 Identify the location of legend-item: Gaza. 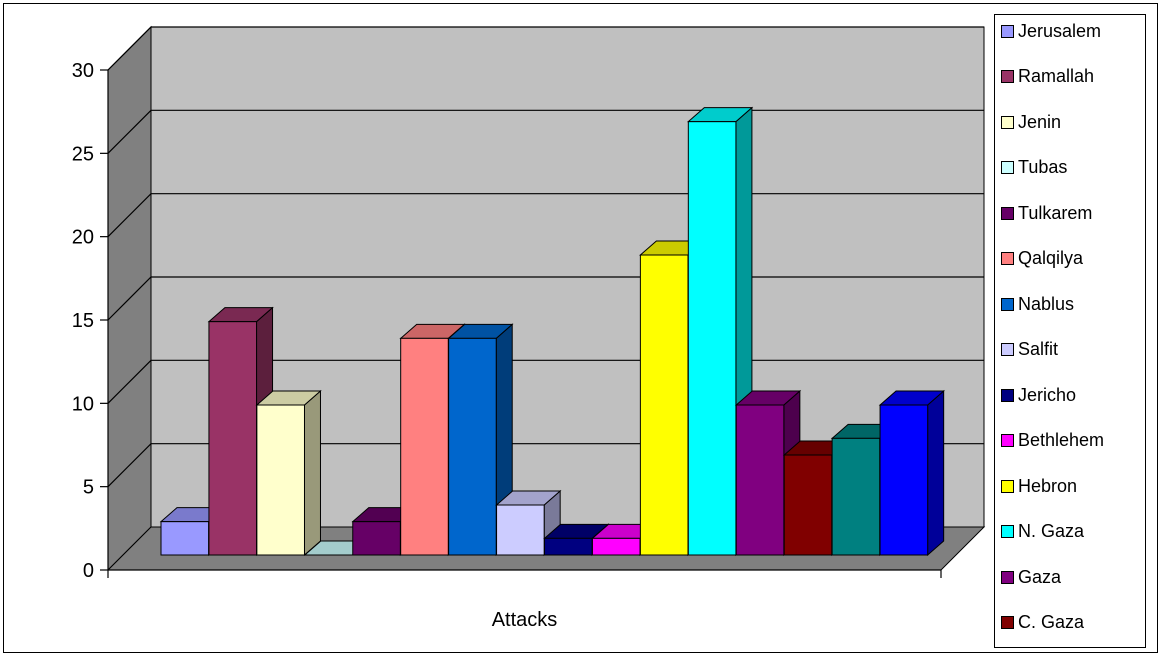
(1031, 577).